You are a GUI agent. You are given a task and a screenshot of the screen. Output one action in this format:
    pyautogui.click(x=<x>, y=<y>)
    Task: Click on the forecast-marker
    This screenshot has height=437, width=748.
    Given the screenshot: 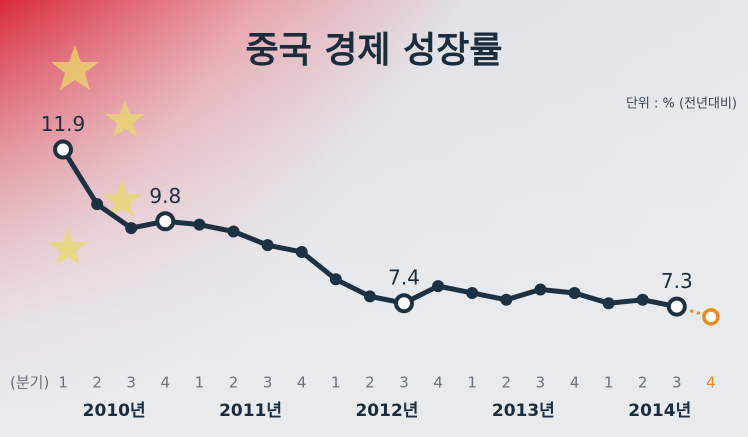 What is the action you would take?
    pyautogui.click(x=711, y=317)
    